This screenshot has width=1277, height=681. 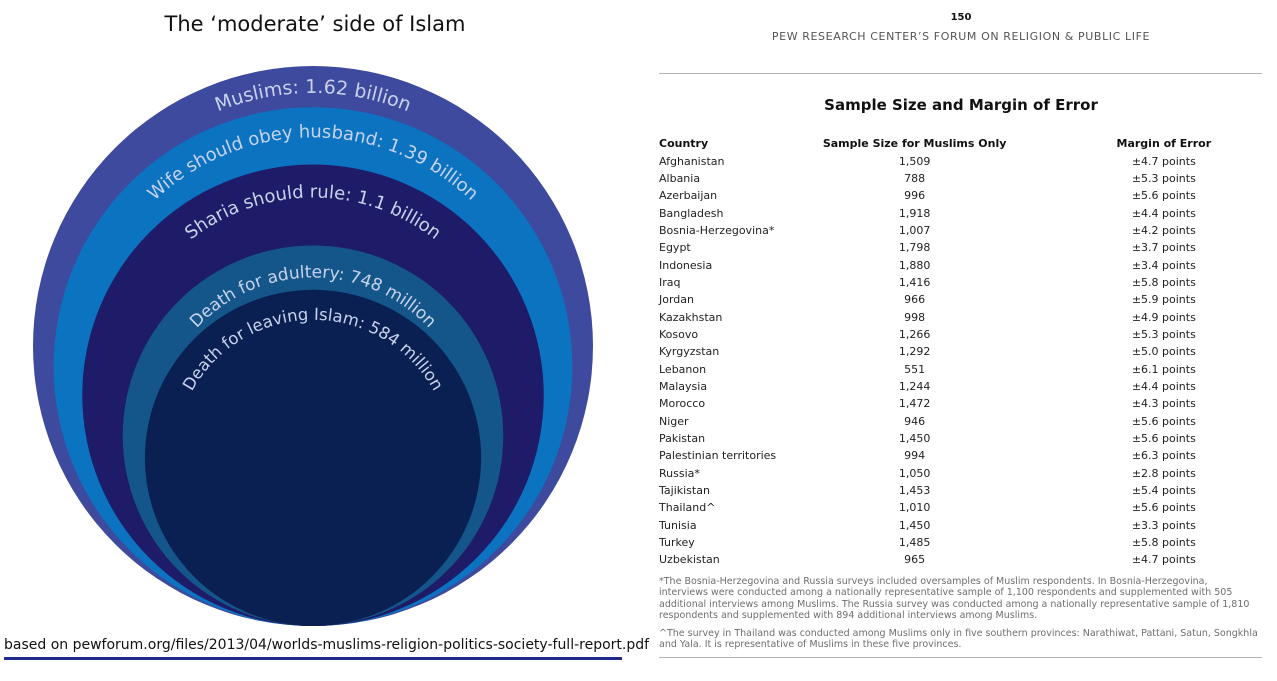 What do you see at coordinates (959, 178) in the screenshot?
I see `table-row: Albania 788 ±5.3 points` at bounding box center [959, 178].